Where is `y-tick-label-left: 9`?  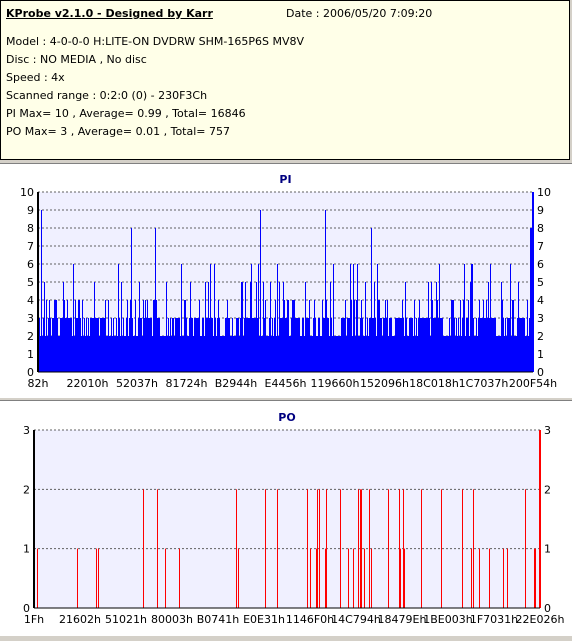
y-tick-label-left: 9 is located at coordinates (30, 210).